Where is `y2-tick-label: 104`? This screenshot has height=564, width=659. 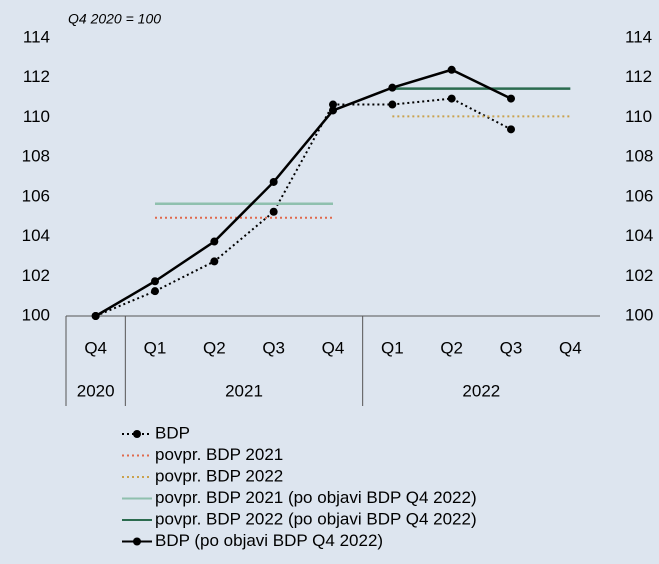
y2-tick-label: 104 is located at coordinates (639, 235).